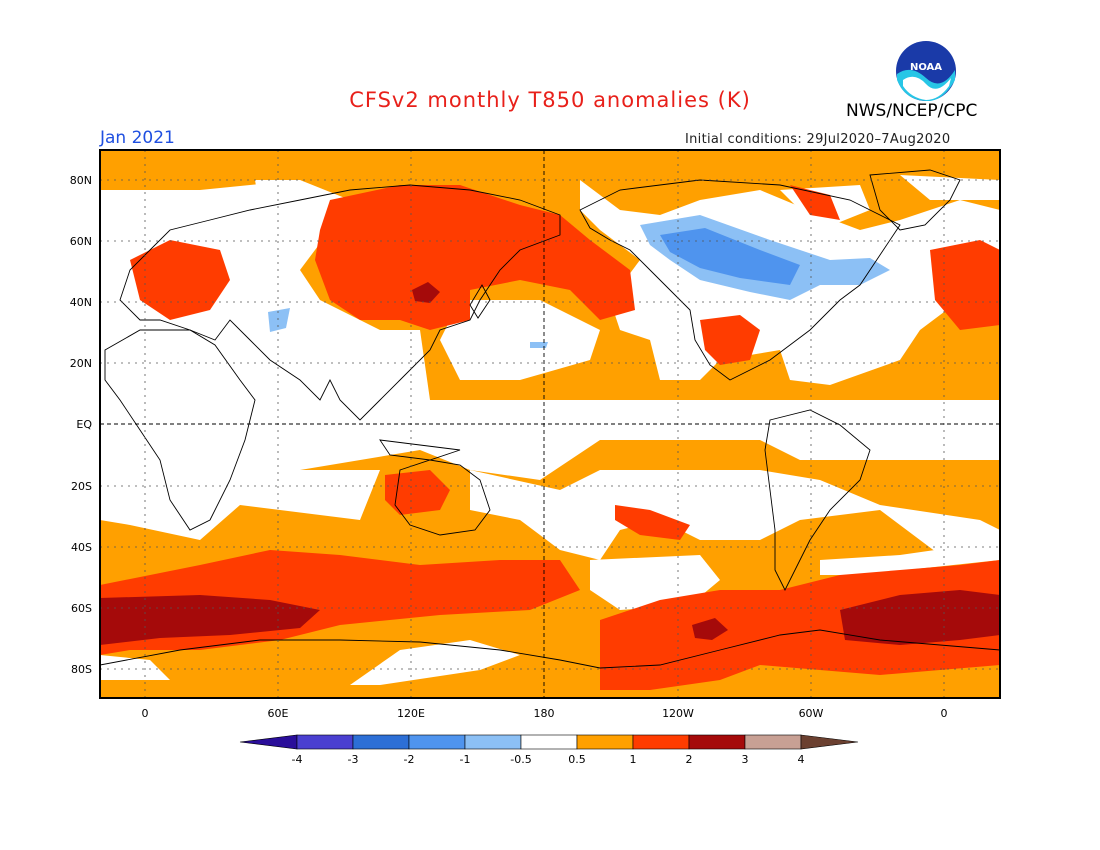 The height and width of the screenshot is (850, 1100). What do you see at coordinates (548, 759) in the screenshot?
I see `colorbar-labels: -4 -3 -2 -1 -0.5 0.5 1 2 3 4` at bounding box center [548, 759].